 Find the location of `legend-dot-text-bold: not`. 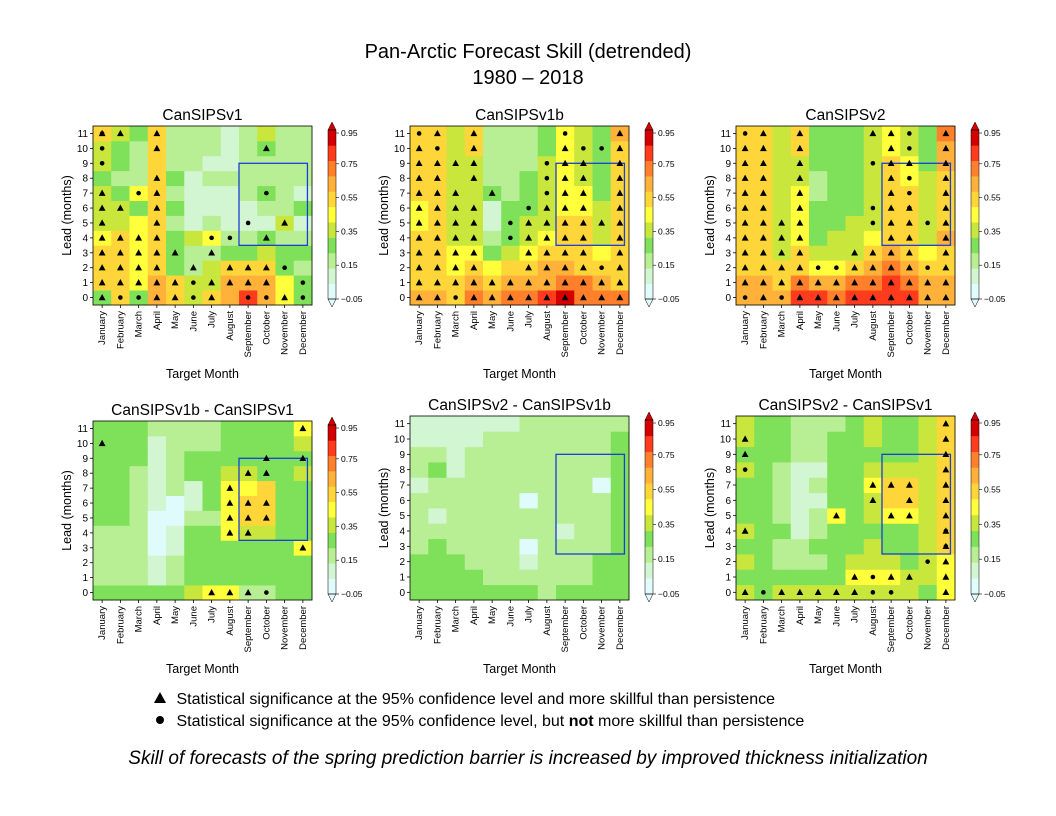

legend-dot-text-bold: not is located at coordinates (581, 721).